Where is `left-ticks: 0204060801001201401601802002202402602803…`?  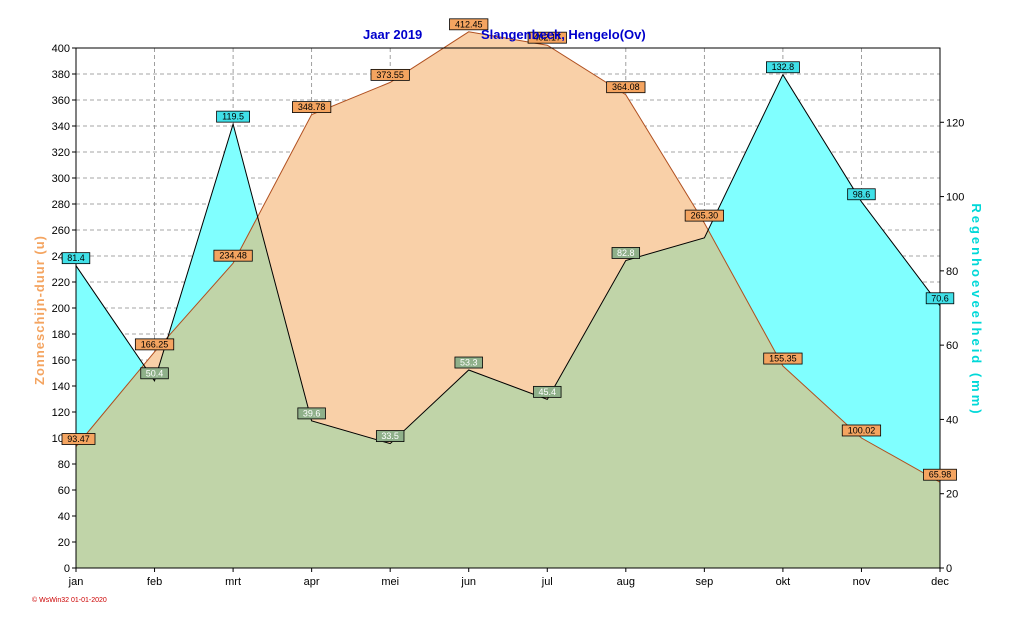
left-ticks: 0204060801001201401601802002202402602803… is located at coordinates (64, 309).